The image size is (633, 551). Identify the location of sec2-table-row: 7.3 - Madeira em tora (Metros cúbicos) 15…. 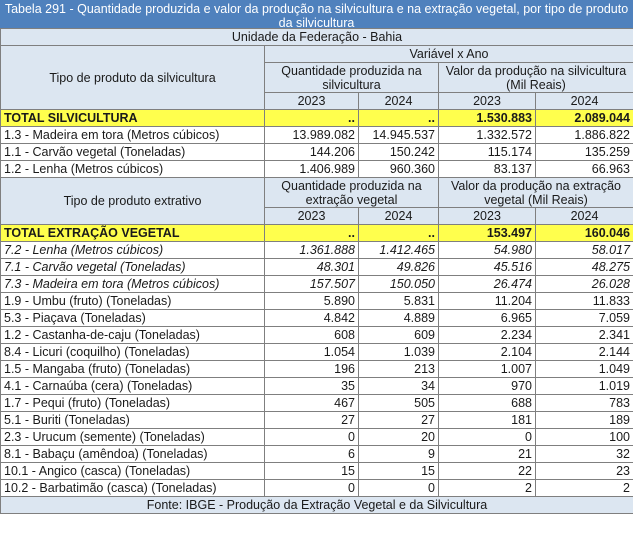
(316, 284).